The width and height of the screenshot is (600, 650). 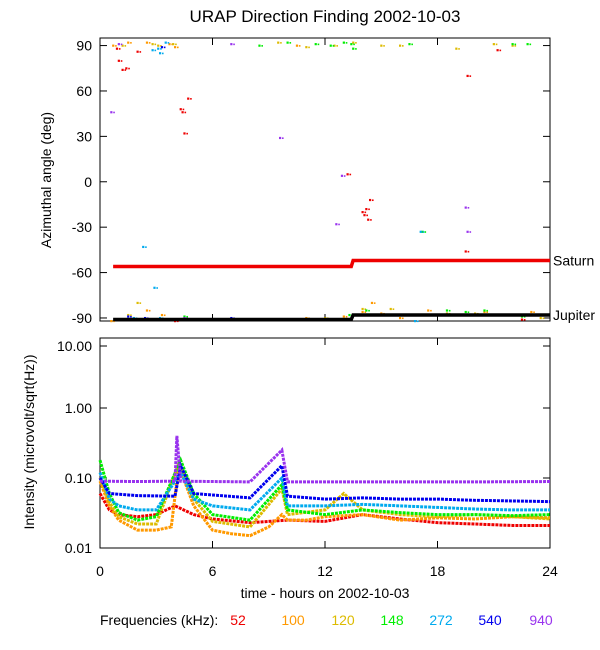 What do you see at coordinates (441, 620) in the screenshot?
I see `legend-freq-272: 272` at bounding box center [441, 620].